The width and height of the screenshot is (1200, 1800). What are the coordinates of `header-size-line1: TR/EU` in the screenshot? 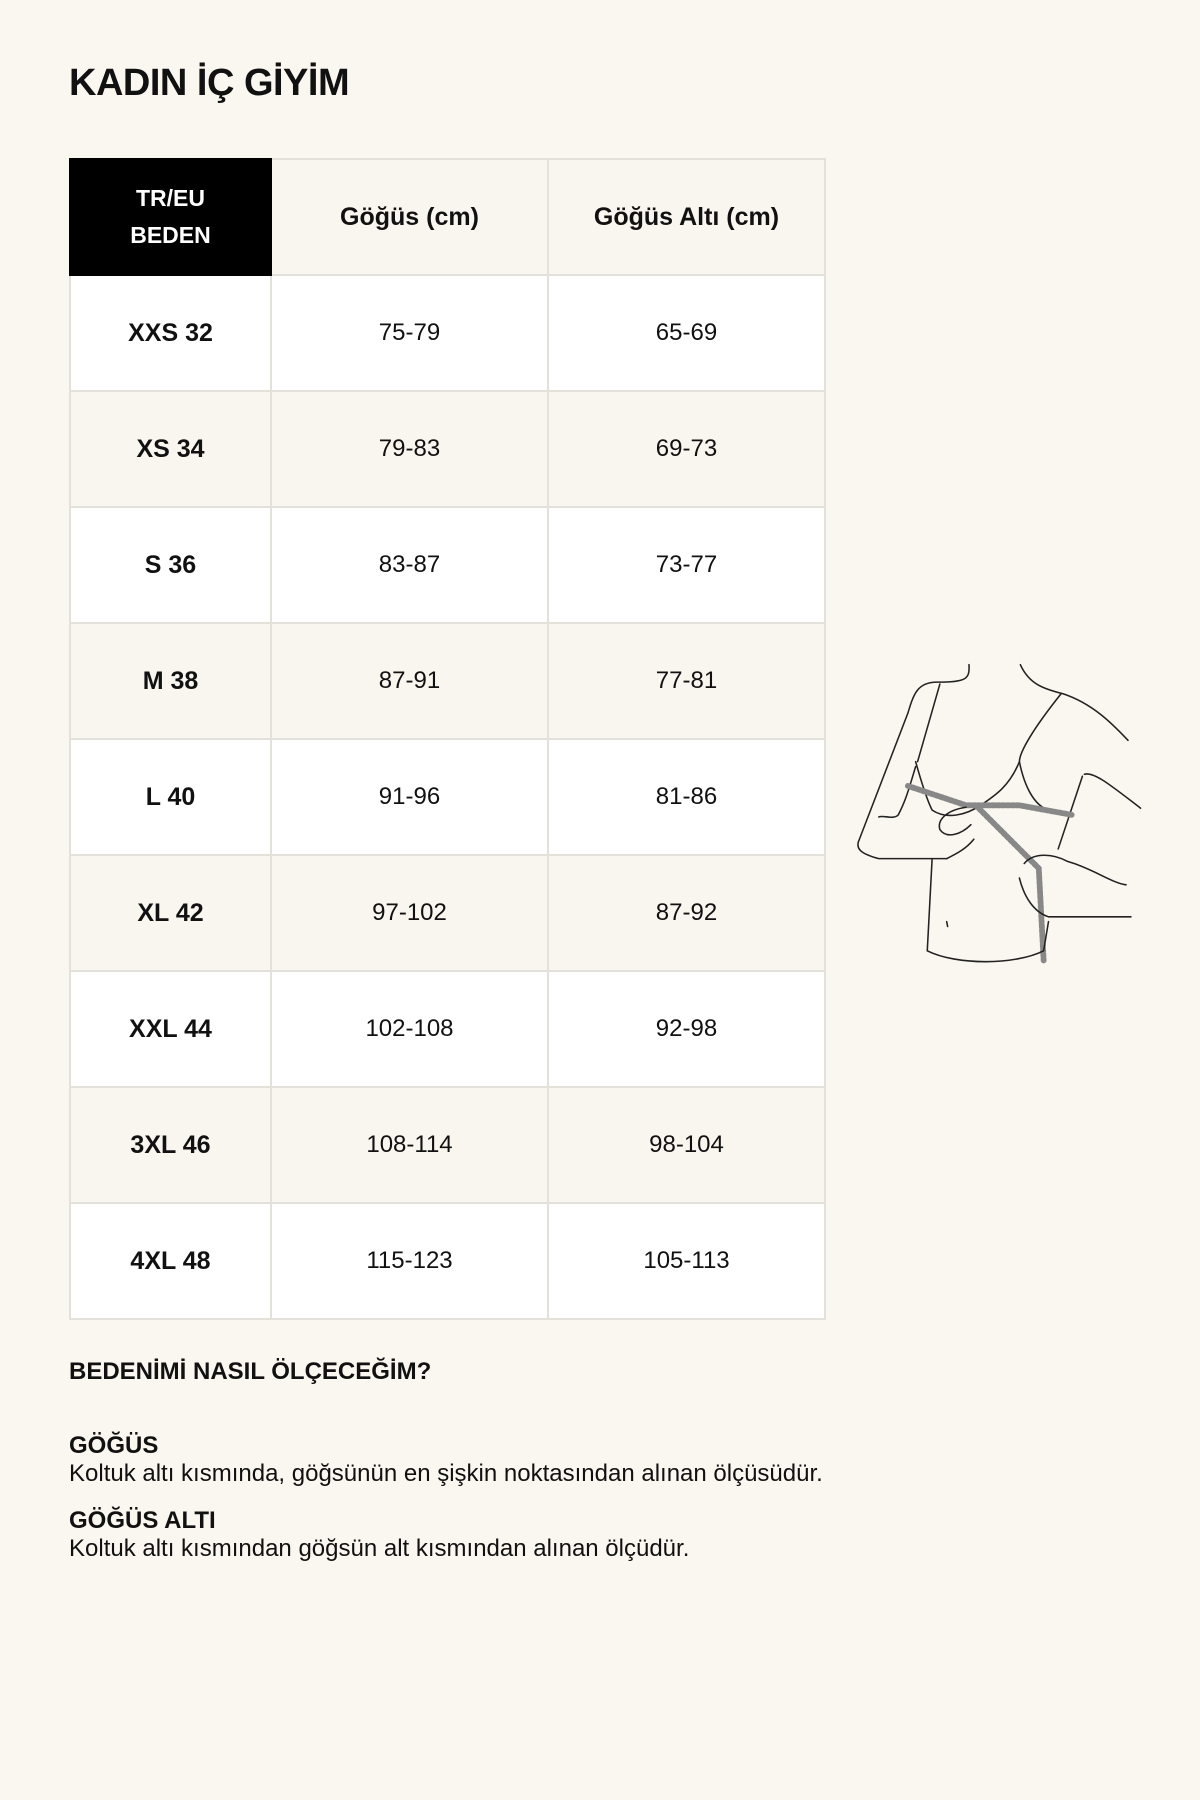 It's located at (170, 198).